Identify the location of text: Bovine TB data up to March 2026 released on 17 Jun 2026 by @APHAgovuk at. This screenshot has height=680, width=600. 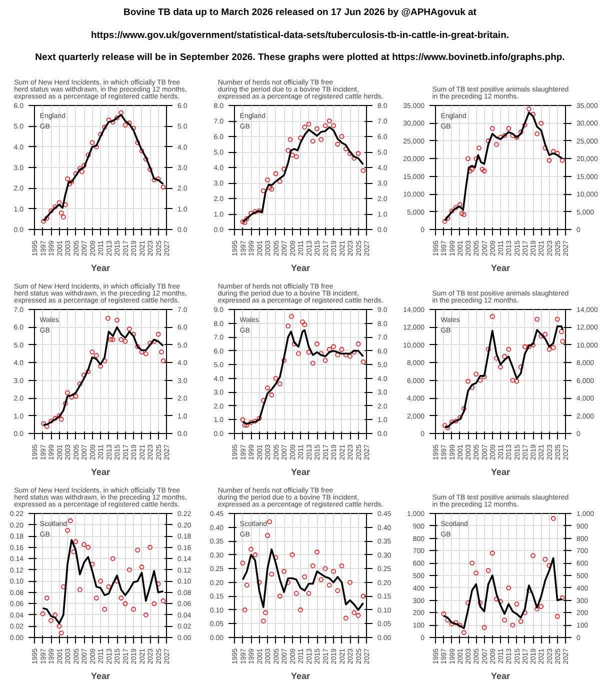
(300, 13).